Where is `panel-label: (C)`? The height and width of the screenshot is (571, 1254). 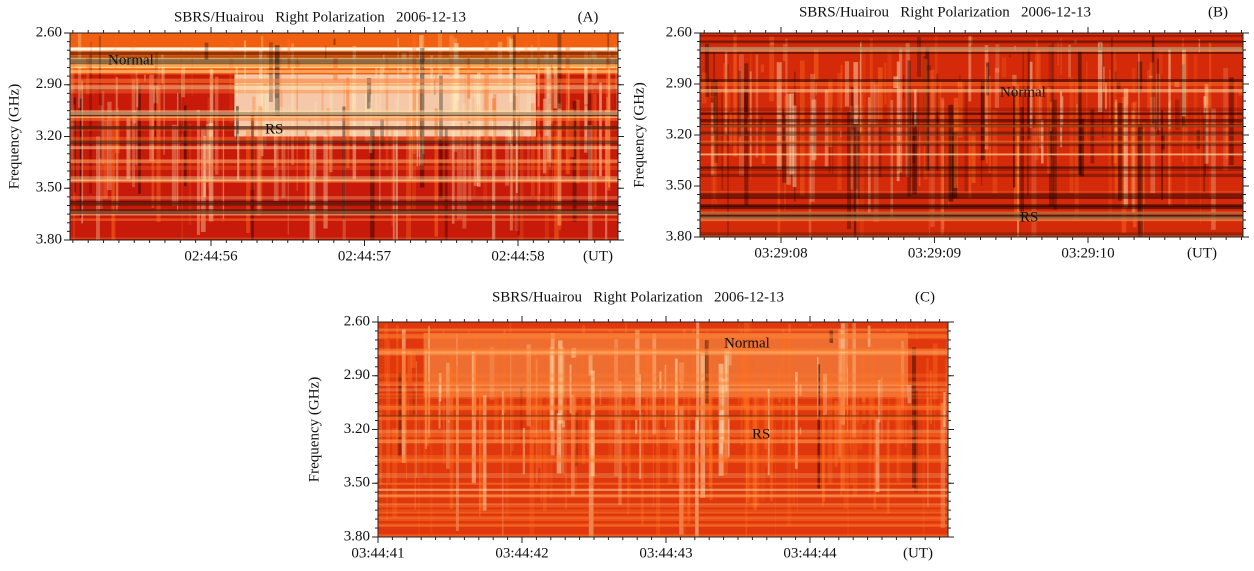
panel-label: (C) is located at coordinates (925, 297).